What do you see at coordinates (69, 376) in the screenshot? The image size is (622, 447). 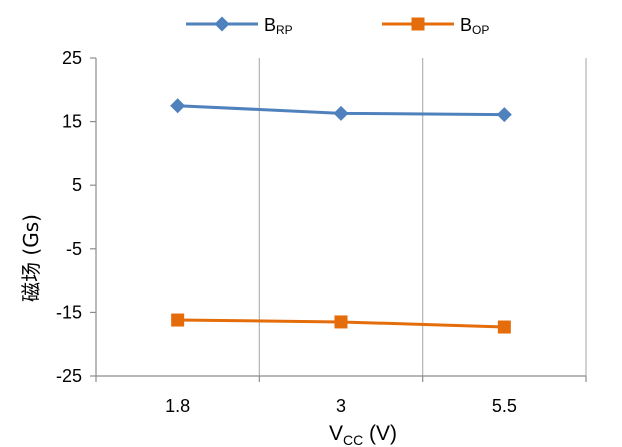 I see `y-tick-label: -25` at bounding box center [69, 376].